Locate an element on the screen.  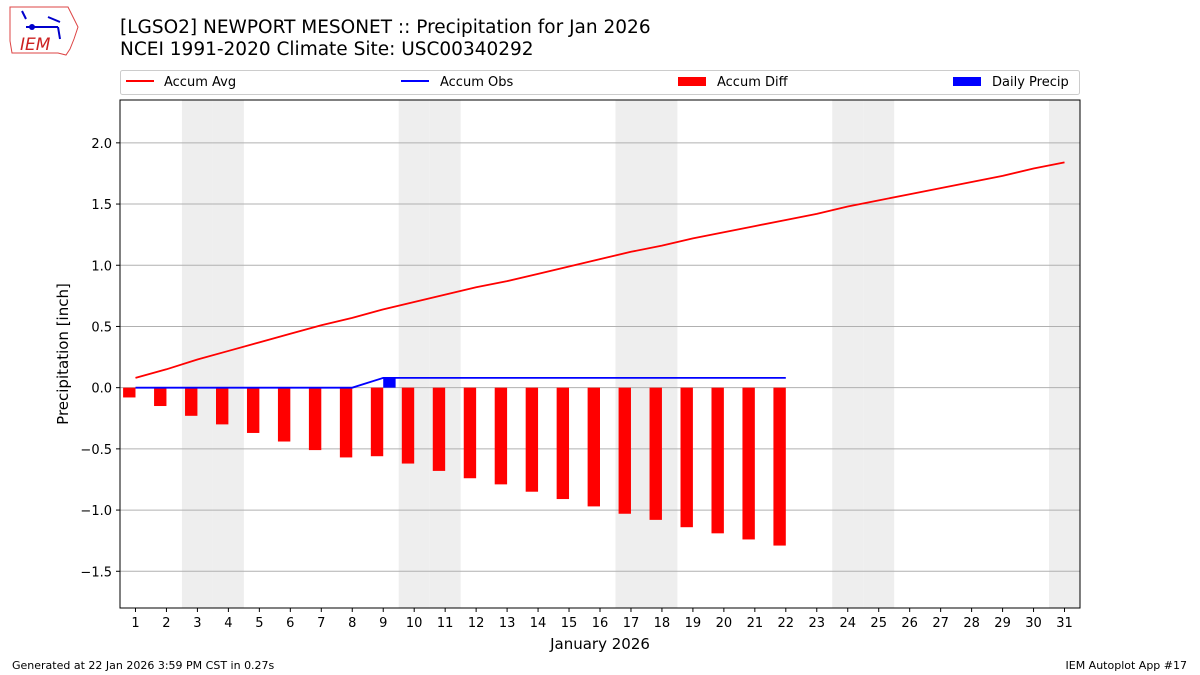
x-tick-label: 22 is located at coordinates (786, 623).